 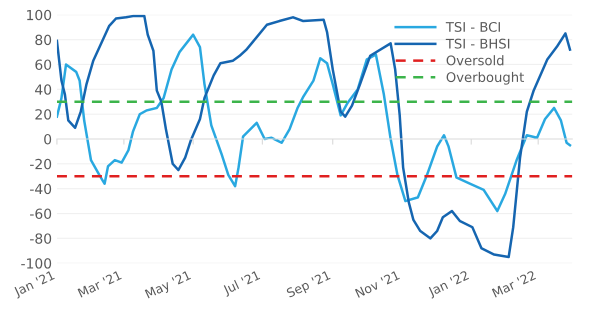 I want to click on y-tick-label: 0, so click(x=48, y=139).